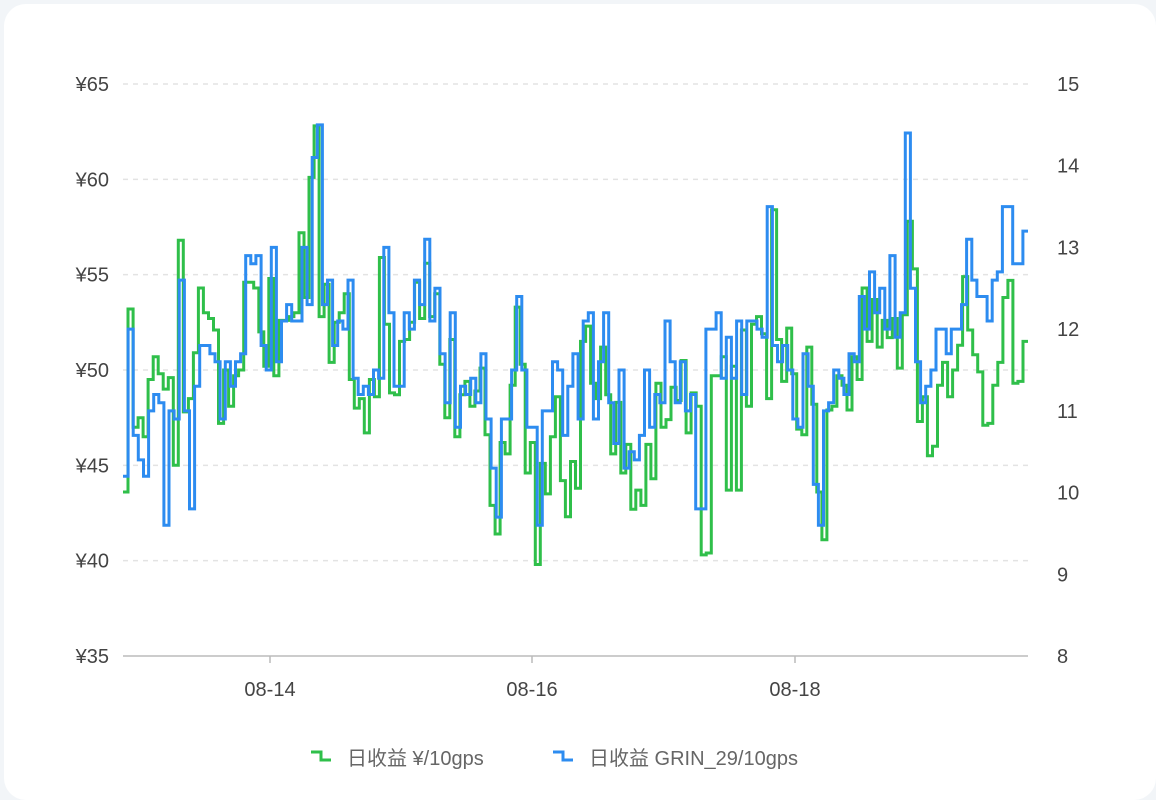 The image size is (1156, 800). Describe the element at coordinates (1068, 494) in the screenshot. I see `y-right-tick-label: 10` at that location.